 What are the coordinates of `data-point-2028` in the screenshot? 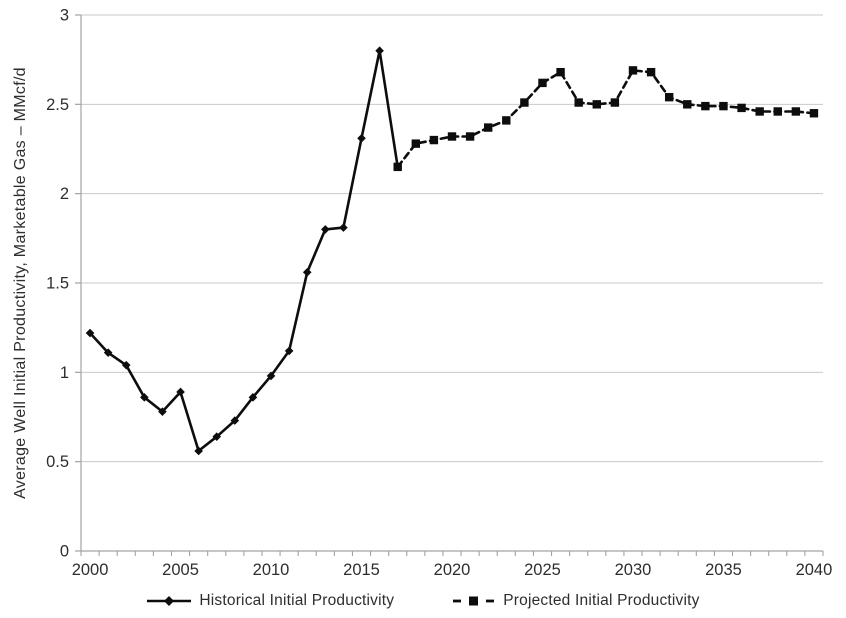 It's located at (596, 104).